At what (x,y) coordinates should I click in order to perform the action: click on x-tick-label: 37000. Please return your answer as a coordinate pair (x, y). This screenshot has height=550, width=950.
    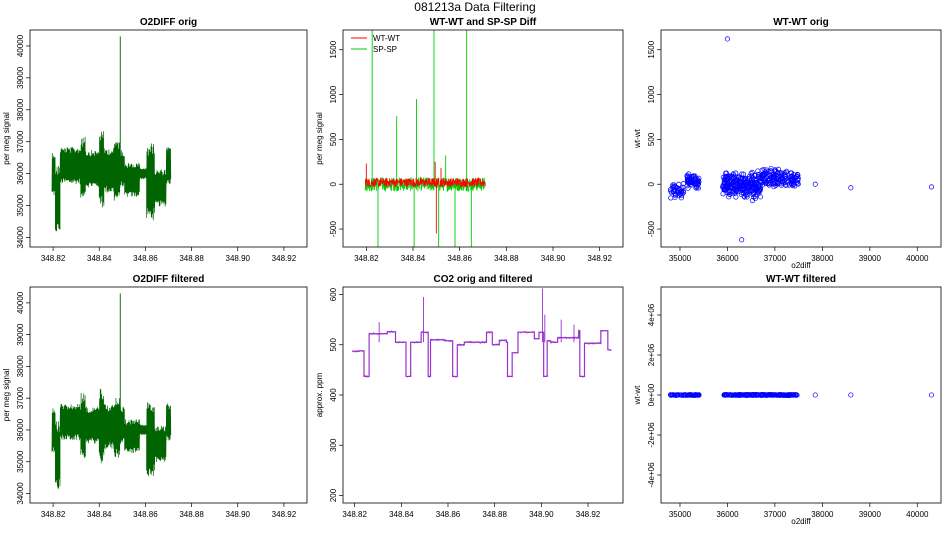
    Looking at the image, I should click on (775, 258).